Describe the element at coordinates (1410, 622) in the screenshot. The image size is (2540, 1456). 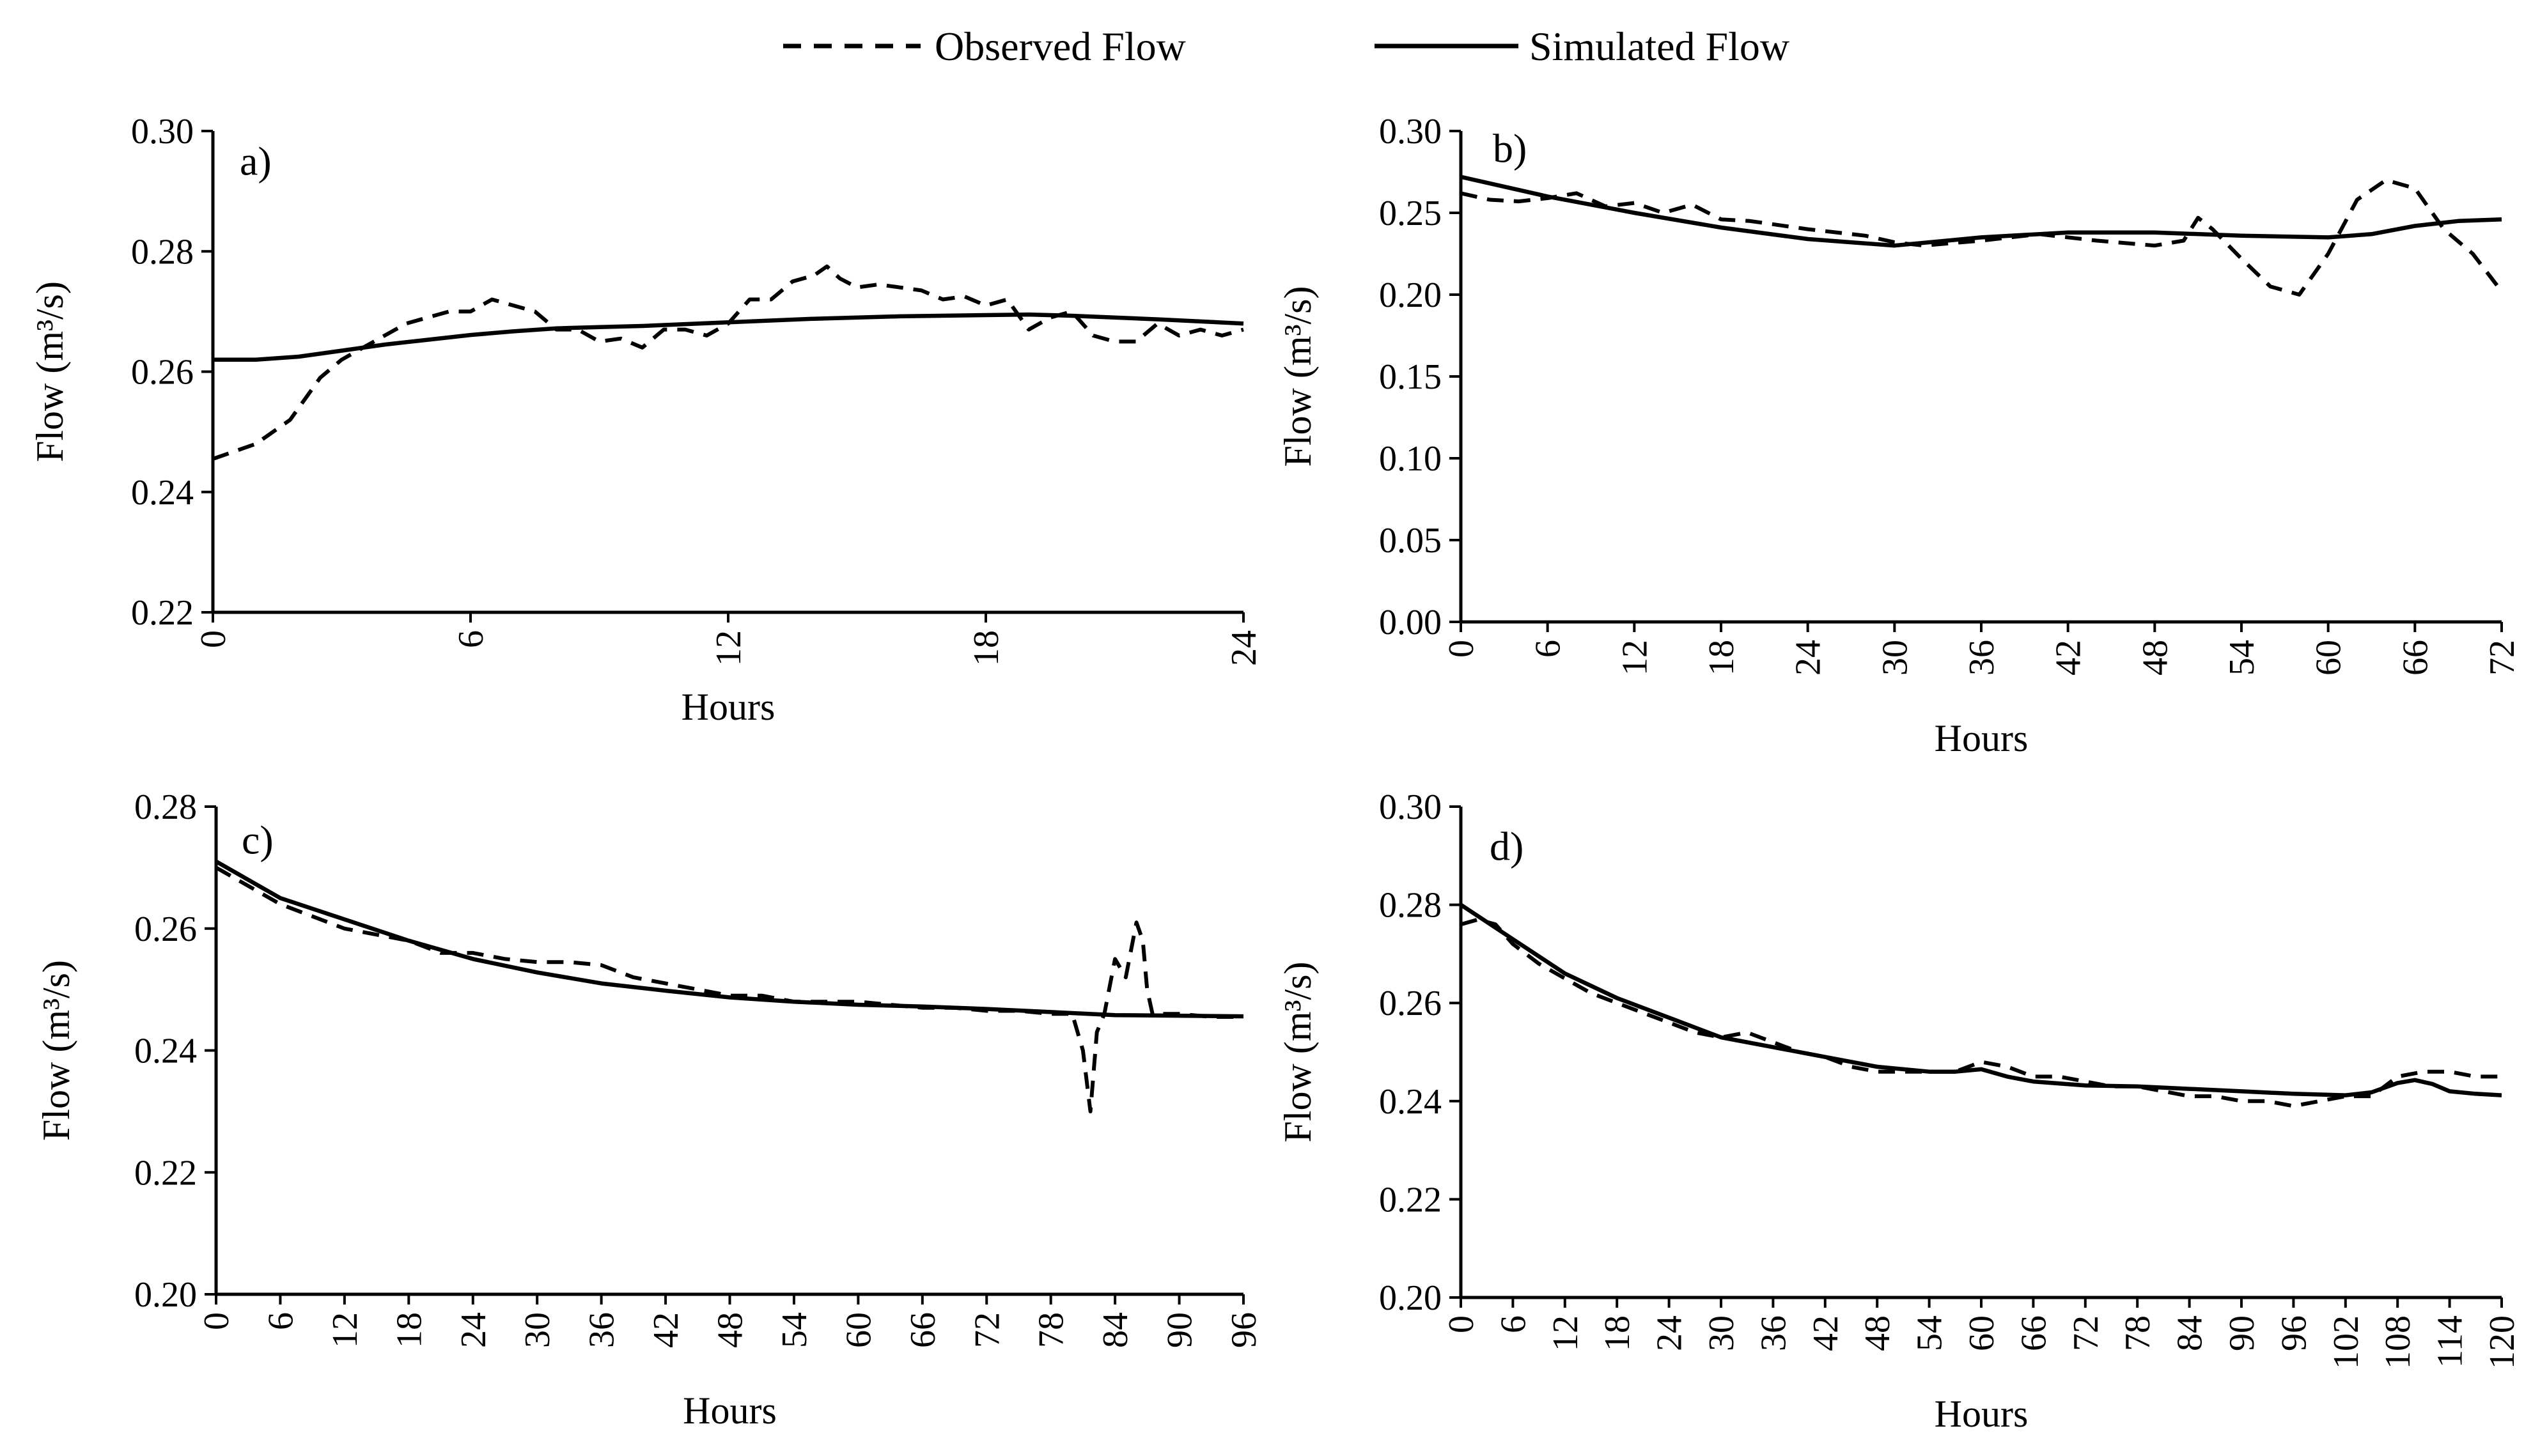
I see `y-tick-label: 0.00` at that location.